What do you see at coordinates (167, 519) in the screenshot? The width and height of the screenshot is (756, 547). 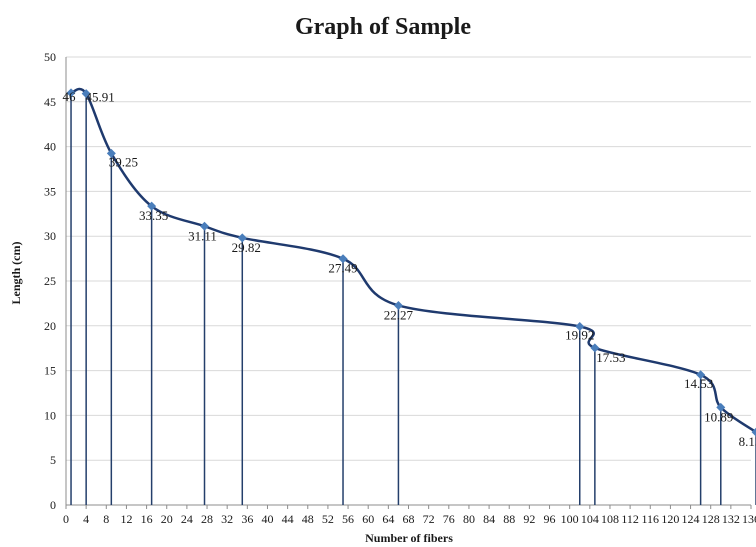 I see `x-tick-label: 20` at bounding box center [167, 519].